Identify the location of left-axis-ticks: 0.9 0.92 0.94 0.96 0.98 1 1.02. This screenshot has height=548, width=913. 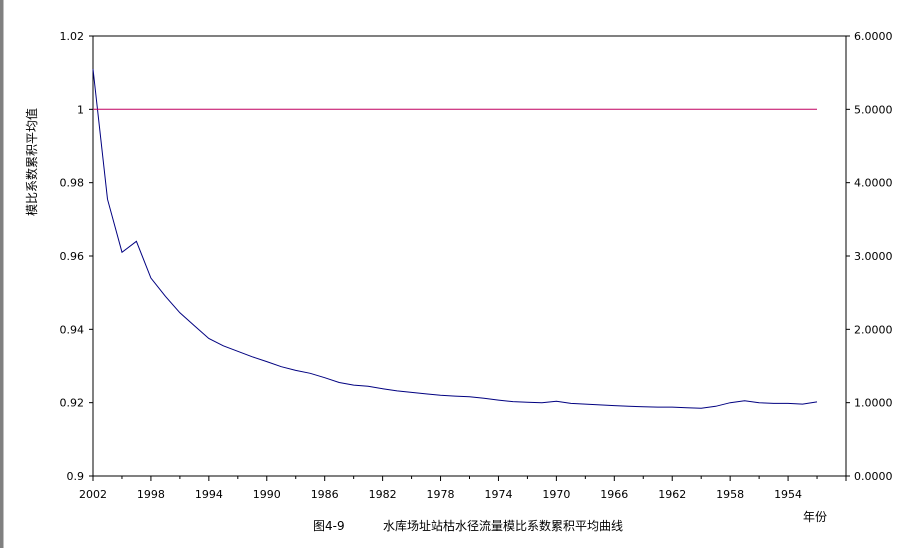
(76, 256).